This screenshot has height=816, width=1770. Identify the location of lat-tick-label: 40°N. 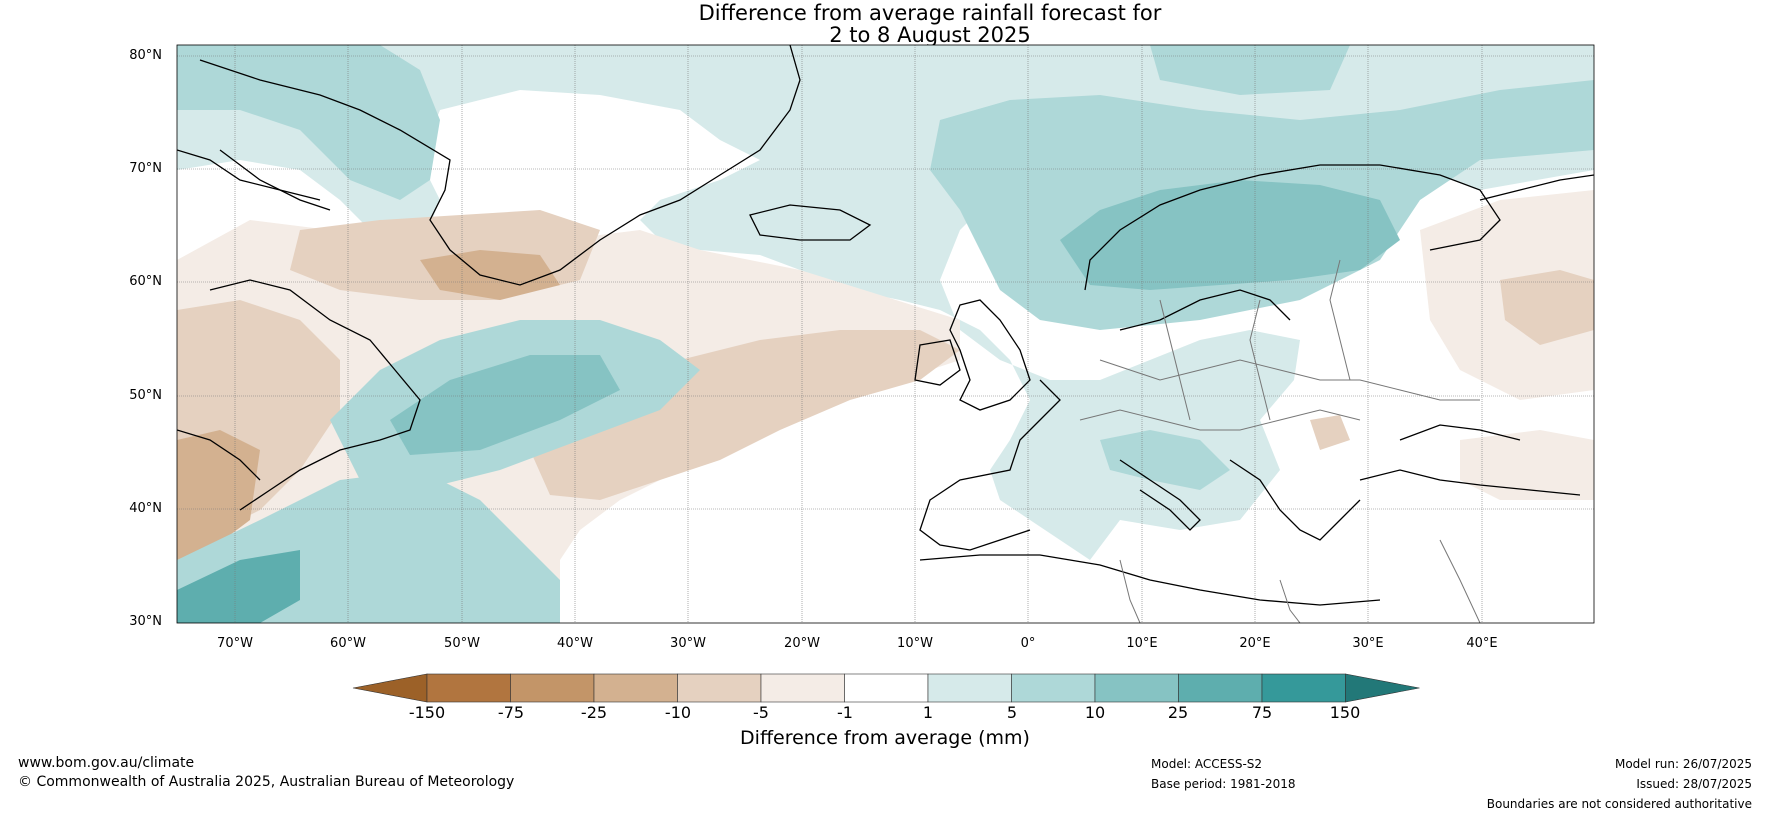
(145, 508).